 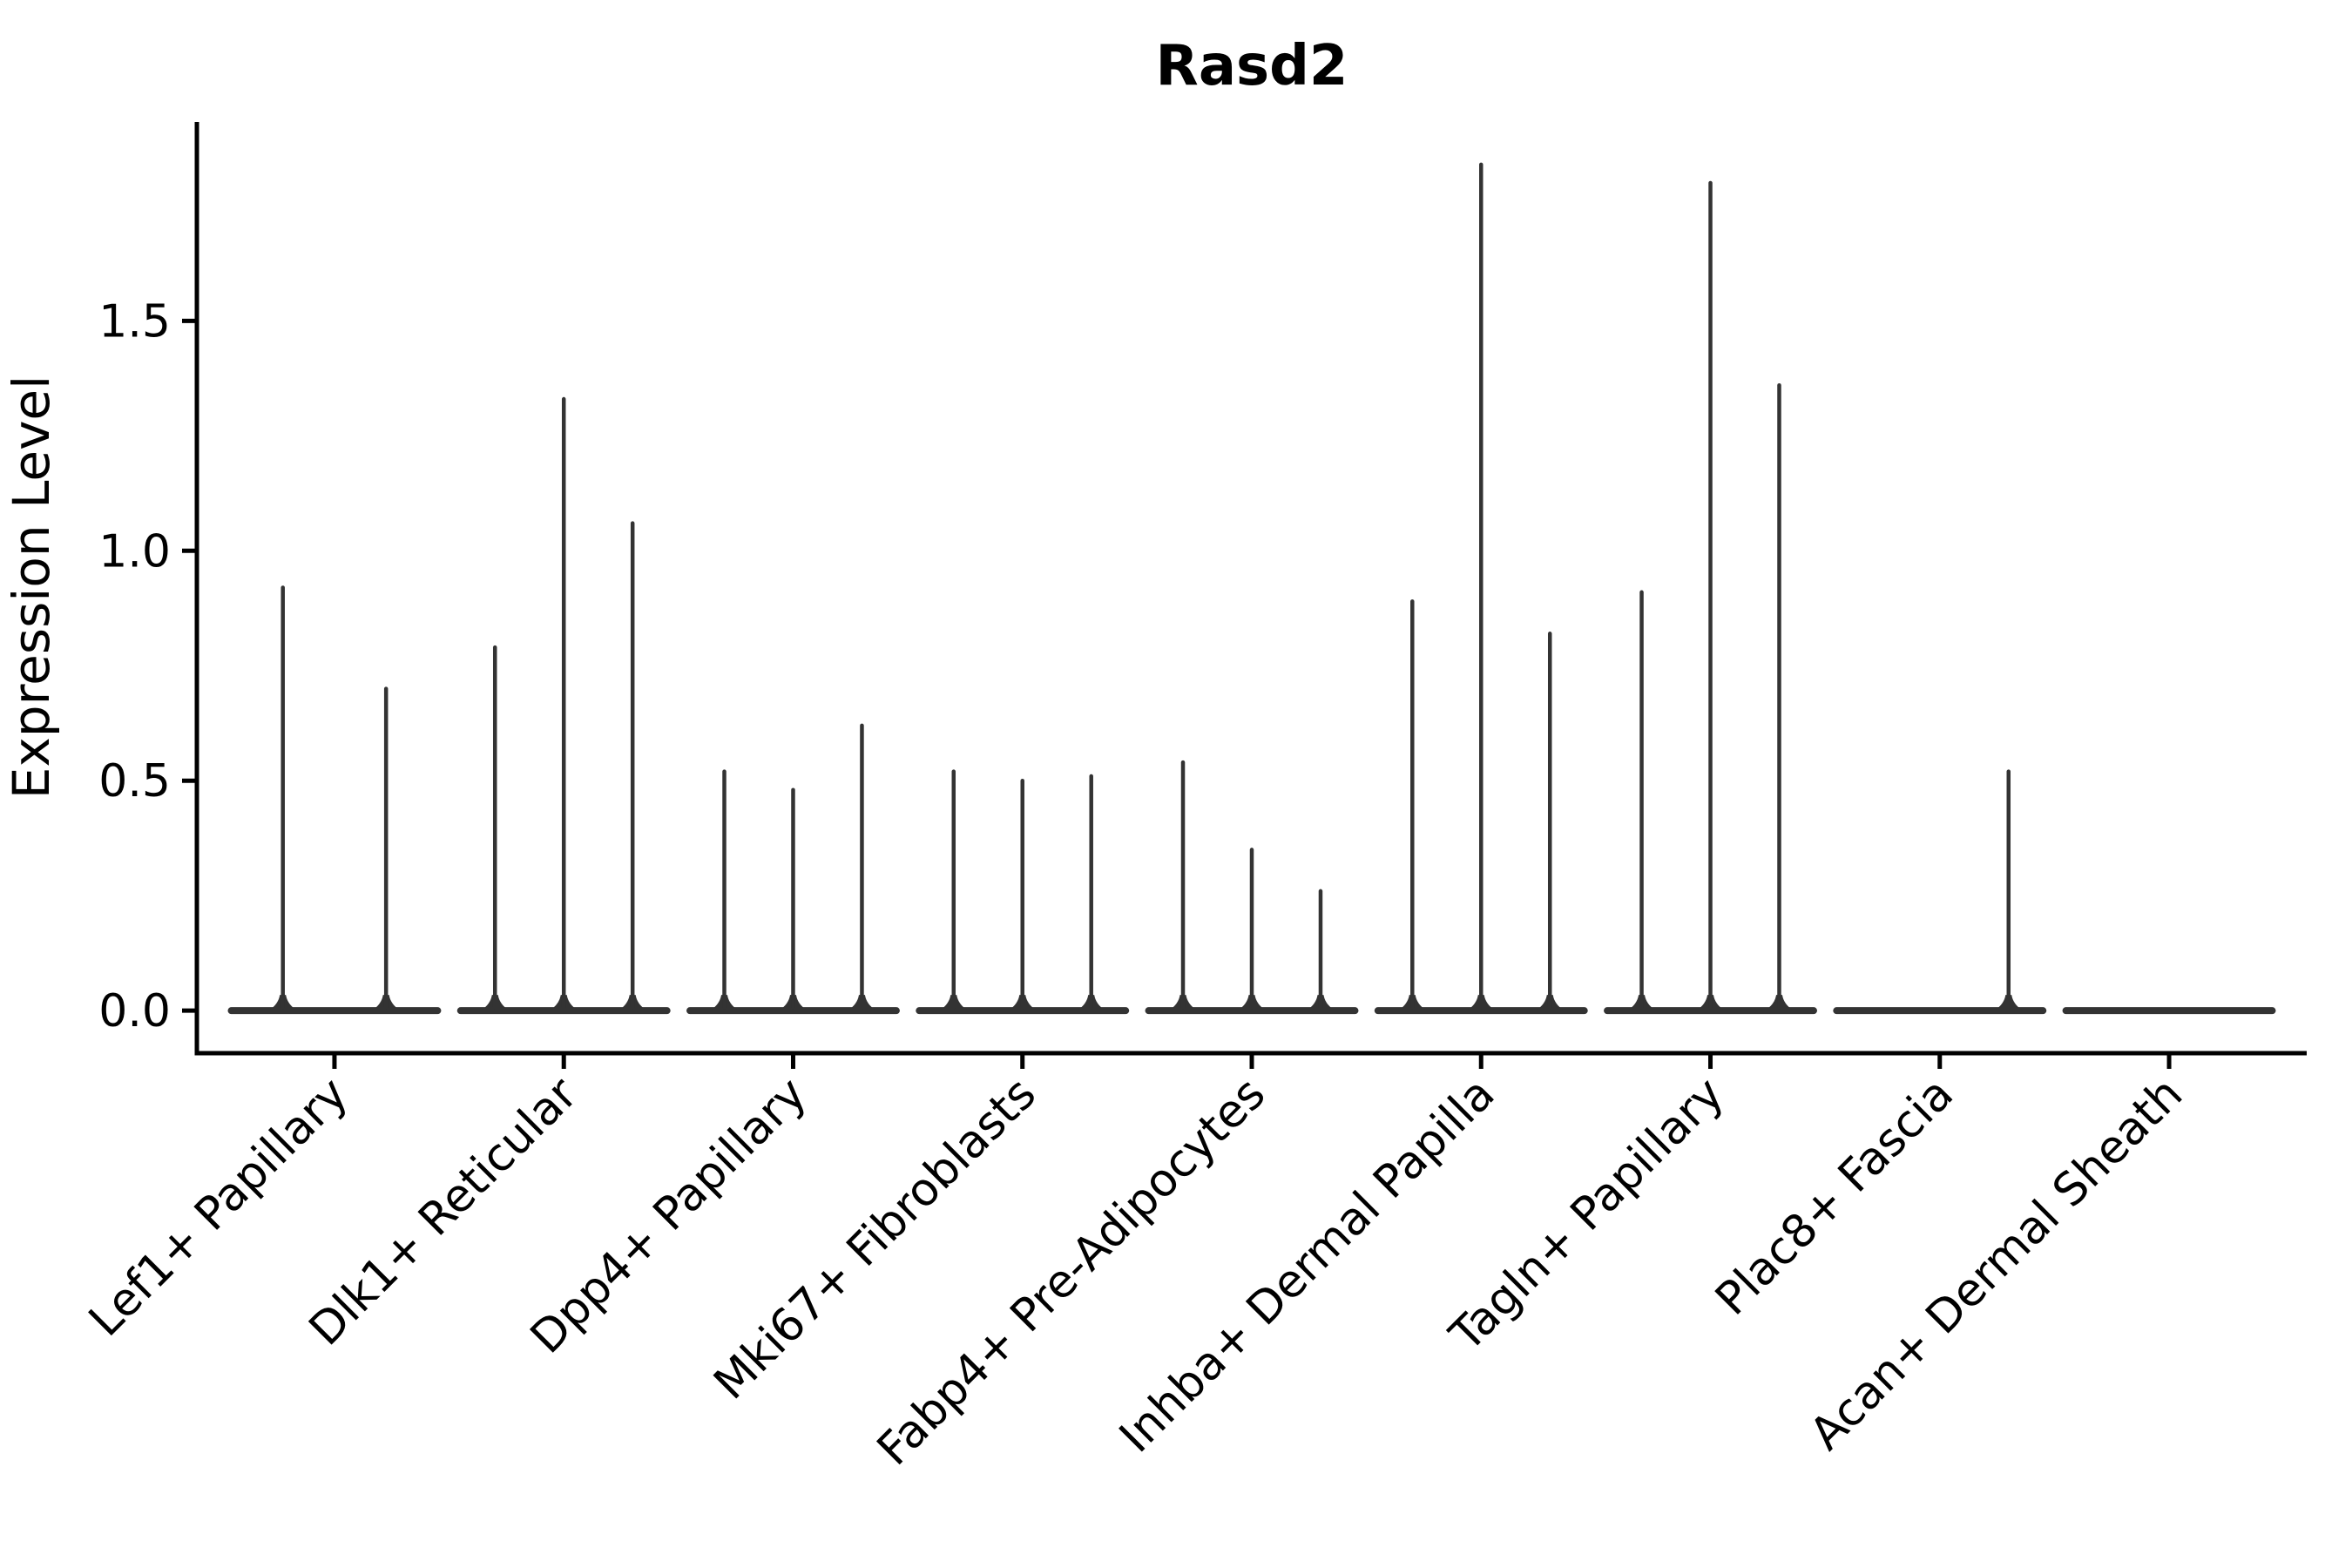 What do you see at coordinates (1252, 66) in the screenshot?
I see `chart-title: Rasd2` at bounding box center [1252, 66].